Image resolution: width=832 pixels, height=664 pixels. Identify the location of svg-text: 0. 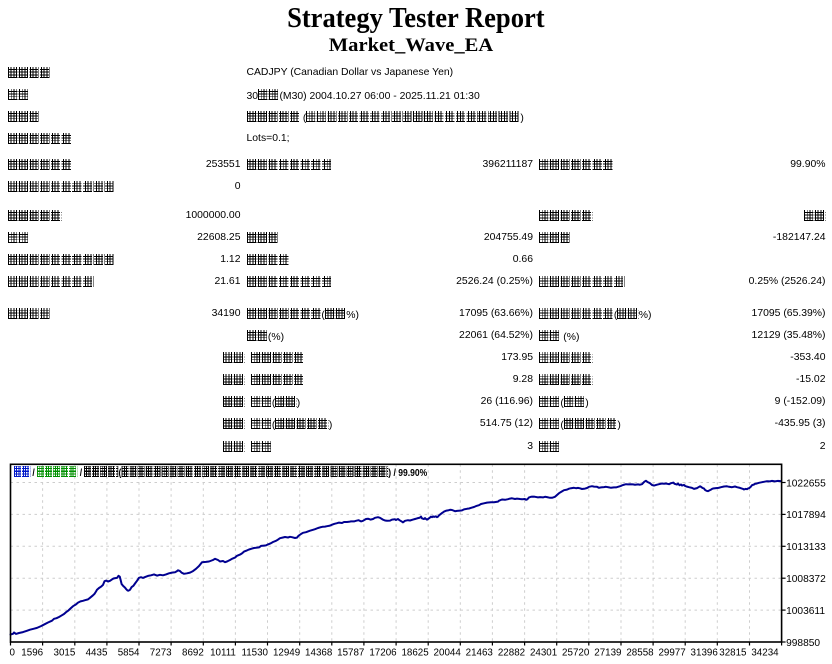
(13, 653).